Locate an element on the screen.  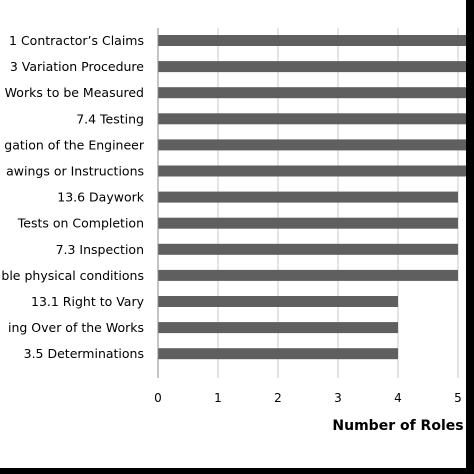
x-tick-label: 4 is located at coordinates (398, 398).